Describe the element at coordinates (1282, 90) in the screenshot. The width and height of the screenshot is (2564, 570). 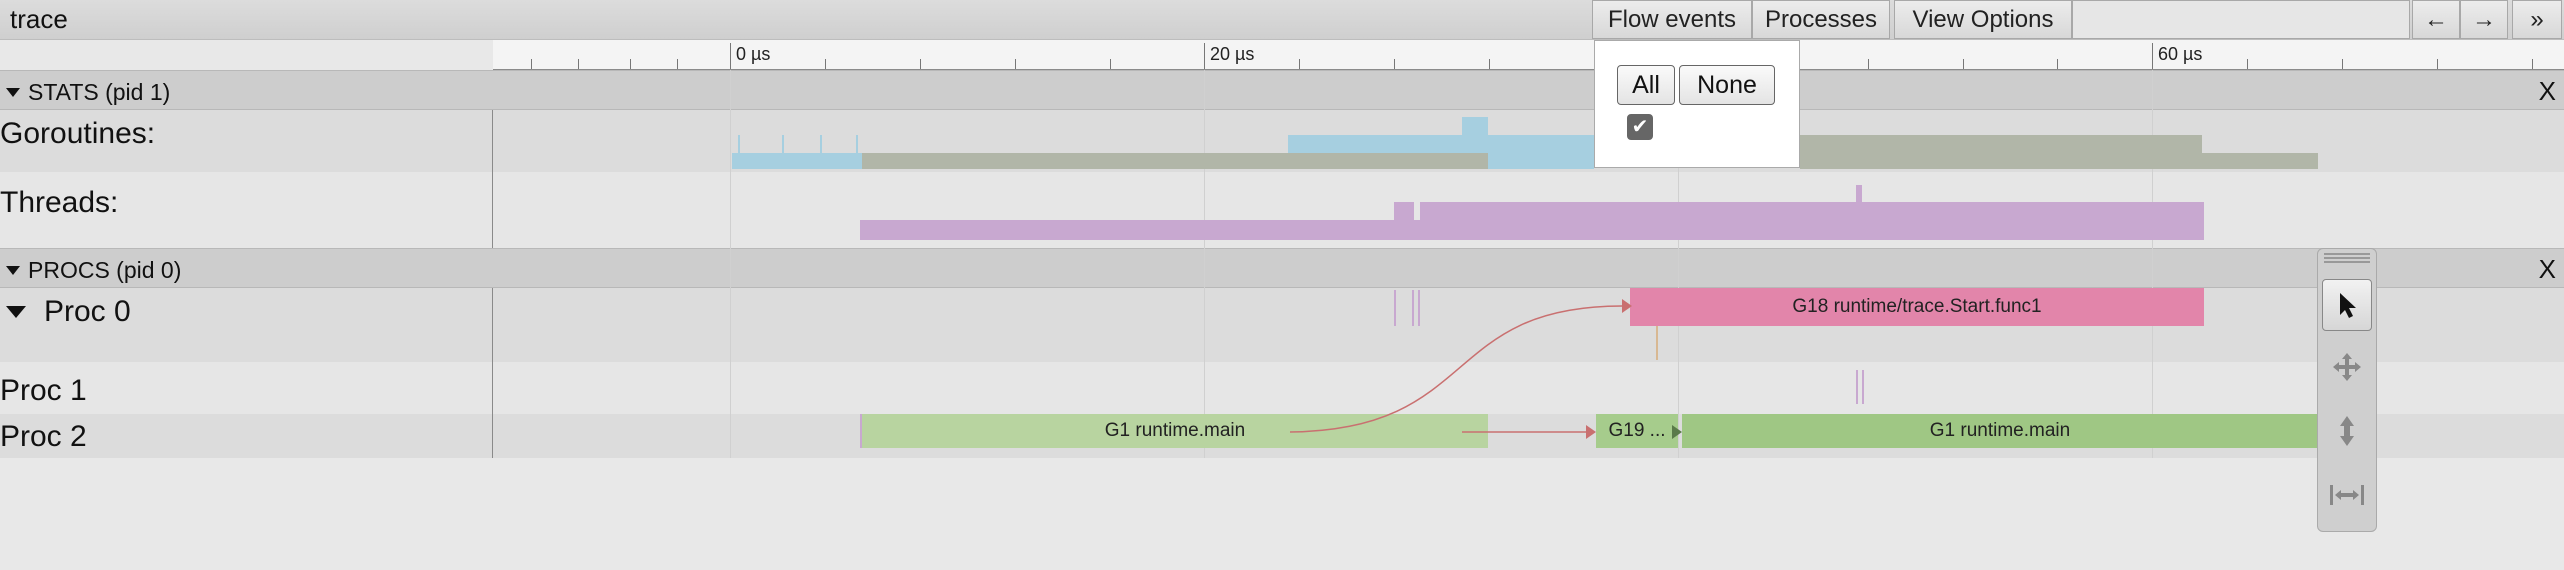
I see `stats-section-header: STATS (pid 1) X` at that location.